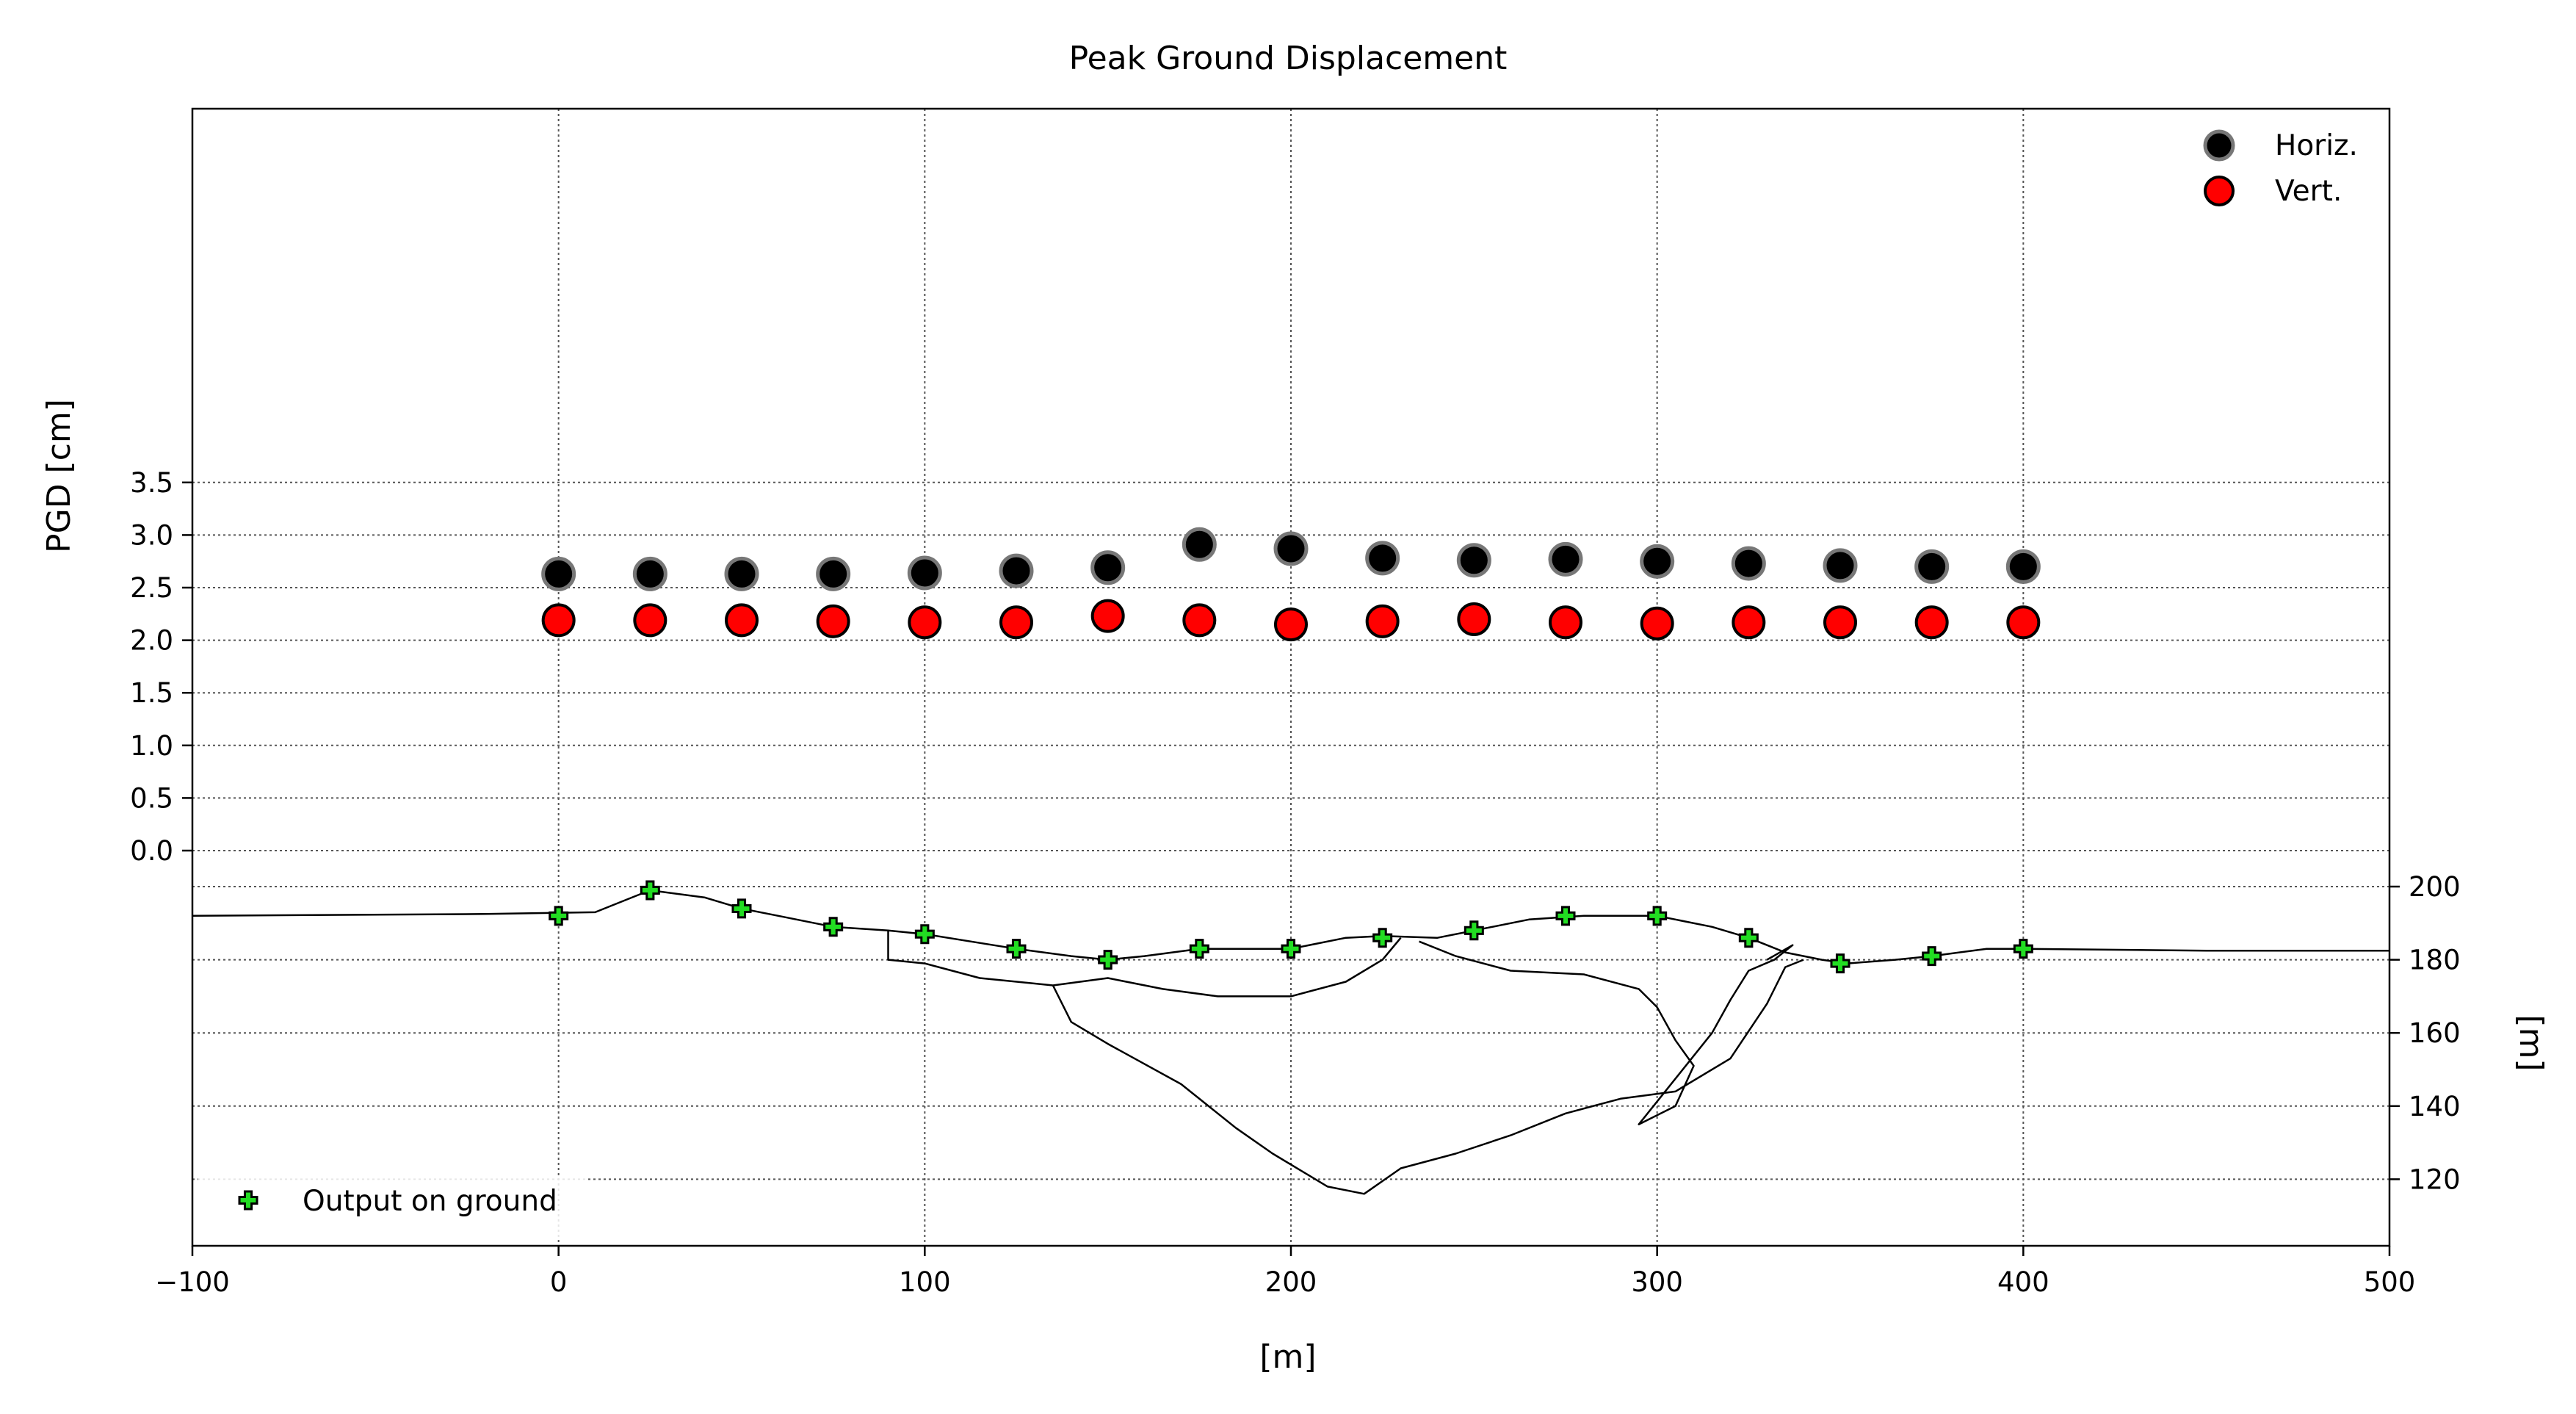  I want to click on chart-title: Peak Ground Displacement, so click(1288, 58).